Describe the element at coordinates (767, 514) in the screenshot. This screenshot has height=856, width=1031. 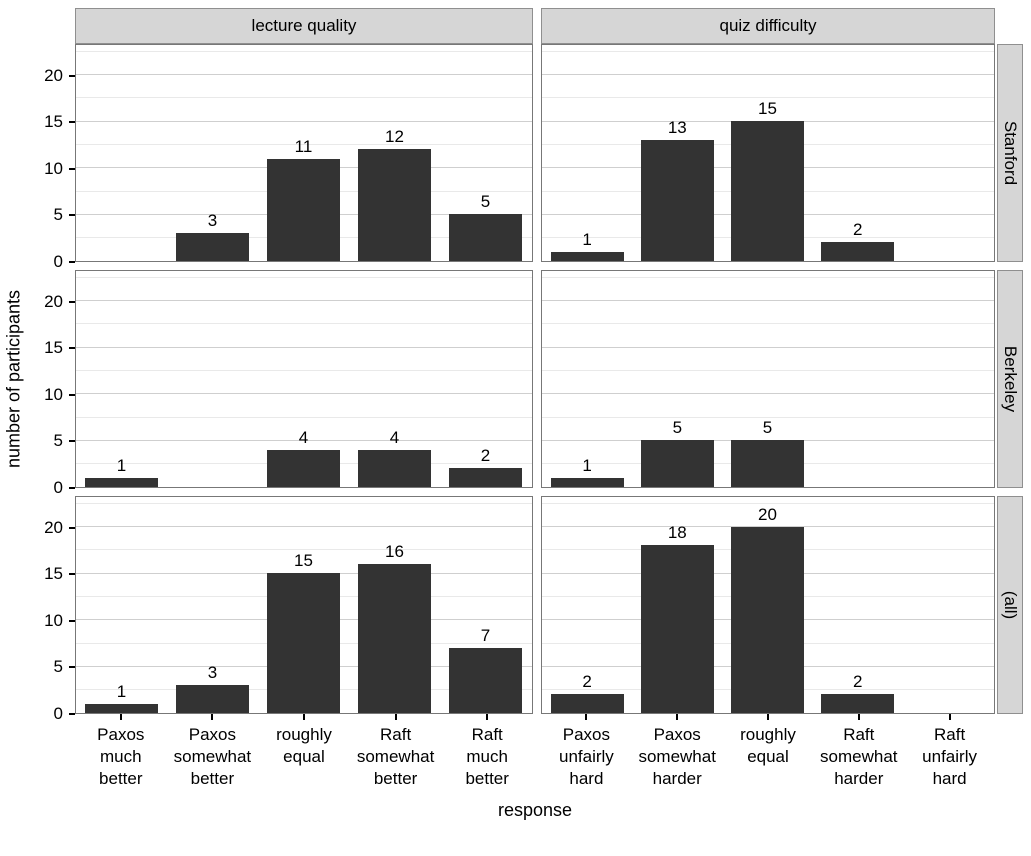
I see `bar-value-label: 20` at that location.